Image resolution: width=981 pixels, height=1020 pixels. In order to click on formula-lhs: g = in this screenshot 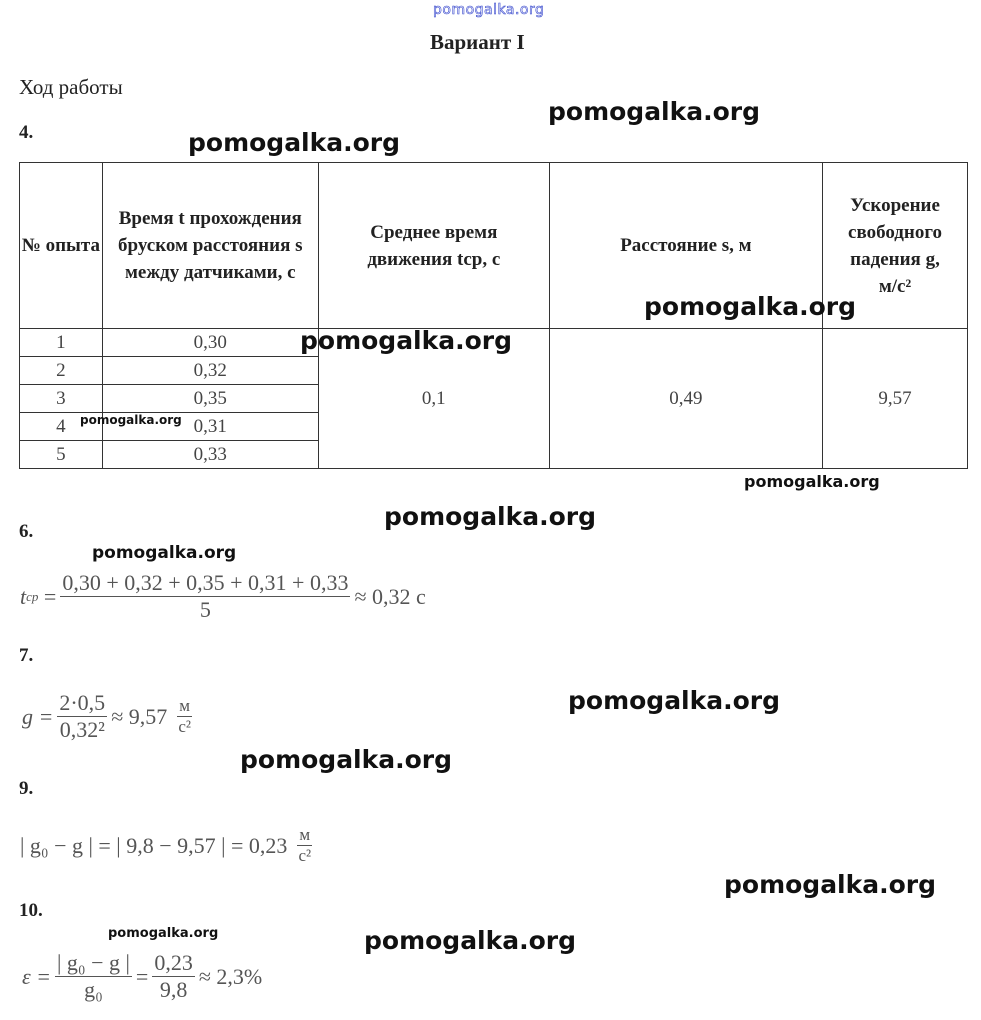, I will do `click(38, 716)`.